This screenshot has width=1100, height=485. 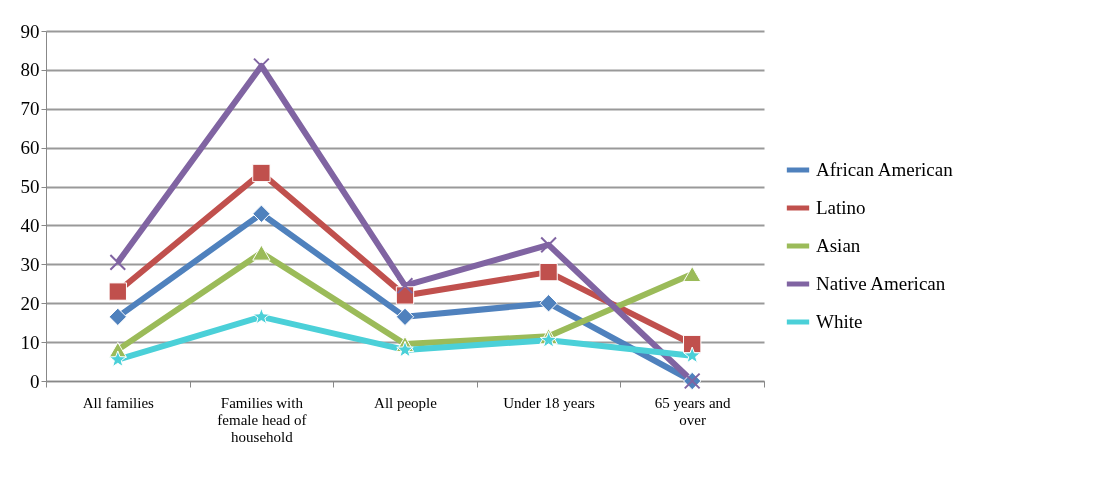 What do you see at coordinates (549, 402) in the screenshot?
I see `x-tick-label: Under 18 years` at bounding box center [549, 402].